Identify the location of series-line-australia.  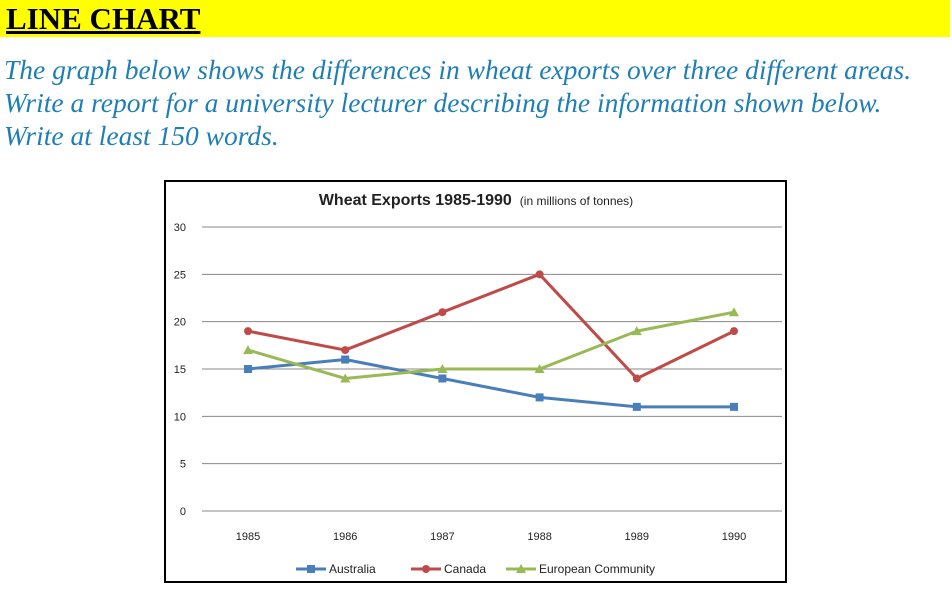
(490, 383).